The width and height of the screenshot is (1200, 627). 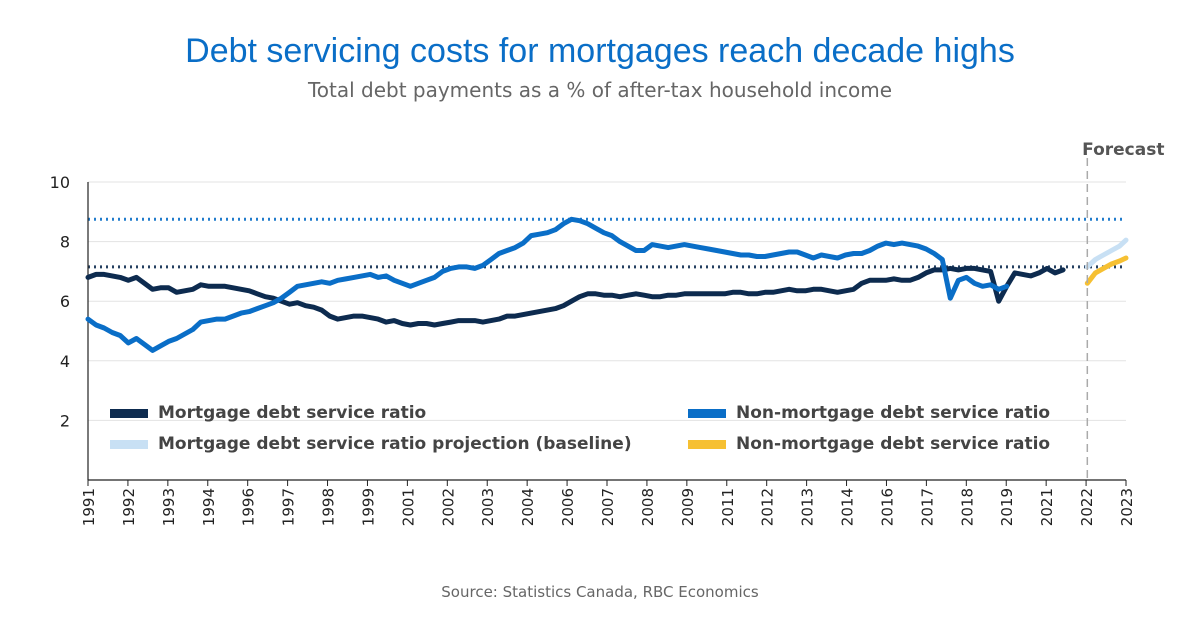 I want to click on y-tick-label: 6, so click(x=65, y=301).